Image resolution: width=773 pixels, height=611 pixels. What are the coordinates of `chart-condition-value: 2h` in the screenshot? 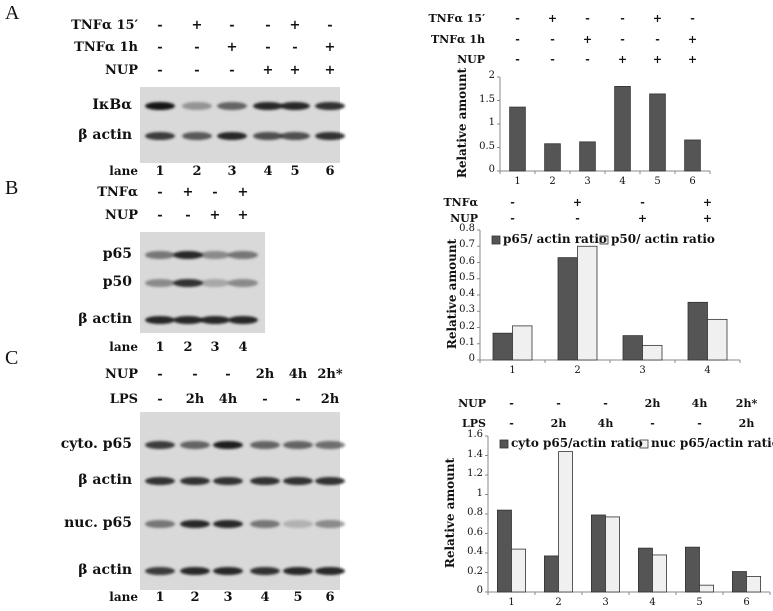 It's located at (652, 403).